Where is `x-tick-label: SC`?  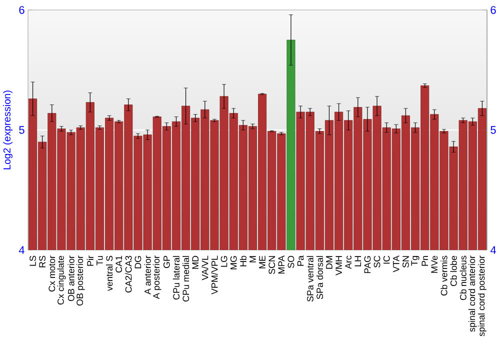 x-tick-label: SC is located at coordinates (377, 262).